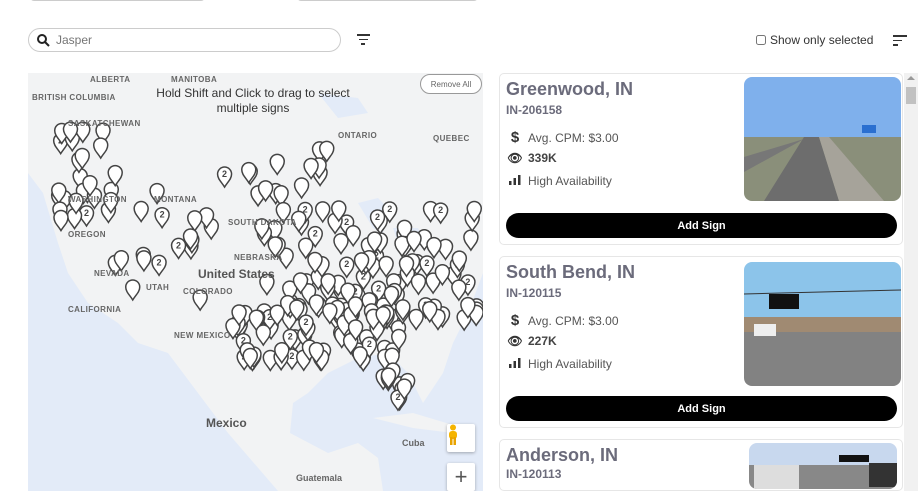 The height and width of the screenshot is (491, 920). Describe the element at coordinates (451, 84) in the screenshot. I see `remove-all-button: Remove All` at that location.